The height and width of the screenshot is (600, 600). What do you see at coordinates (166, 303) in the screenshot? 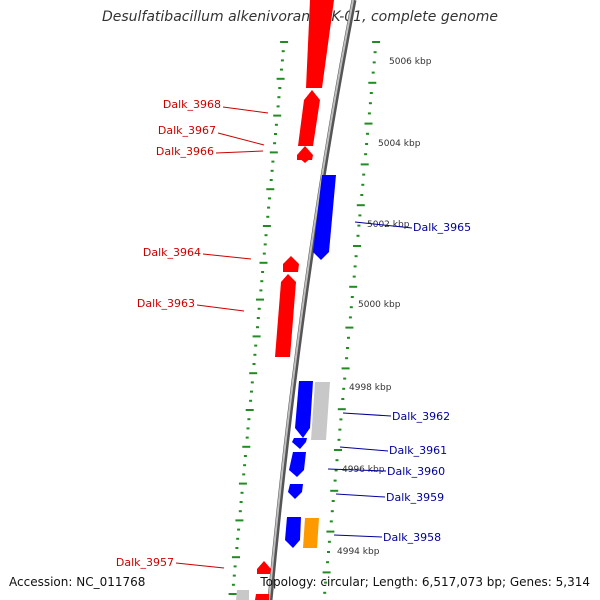
I see `gene-label: Dalk_3963` at bounding box center [166, 303].